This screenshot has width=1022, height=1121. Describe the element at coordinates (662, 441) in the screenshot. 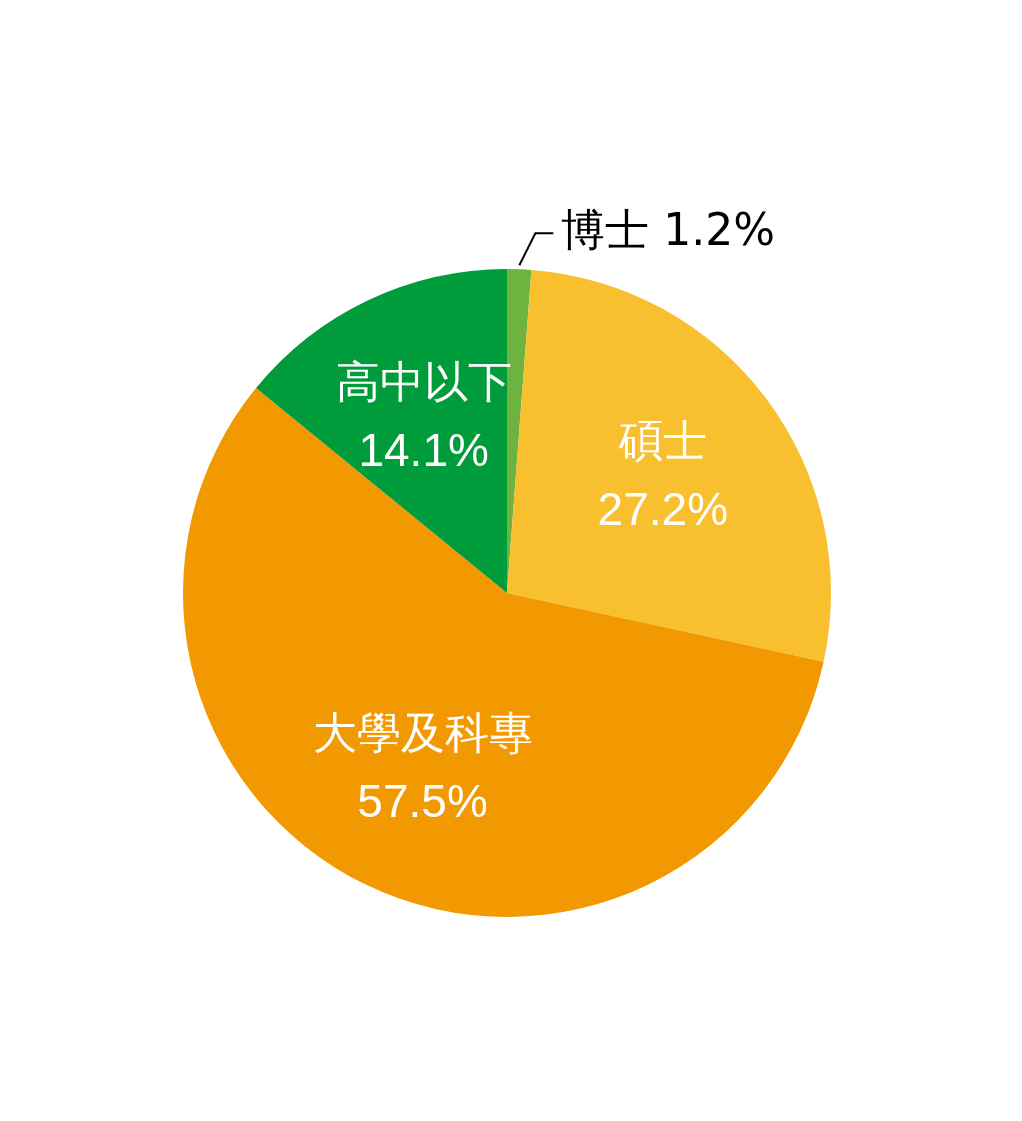

I see `slice-label: 碩士` at that location.